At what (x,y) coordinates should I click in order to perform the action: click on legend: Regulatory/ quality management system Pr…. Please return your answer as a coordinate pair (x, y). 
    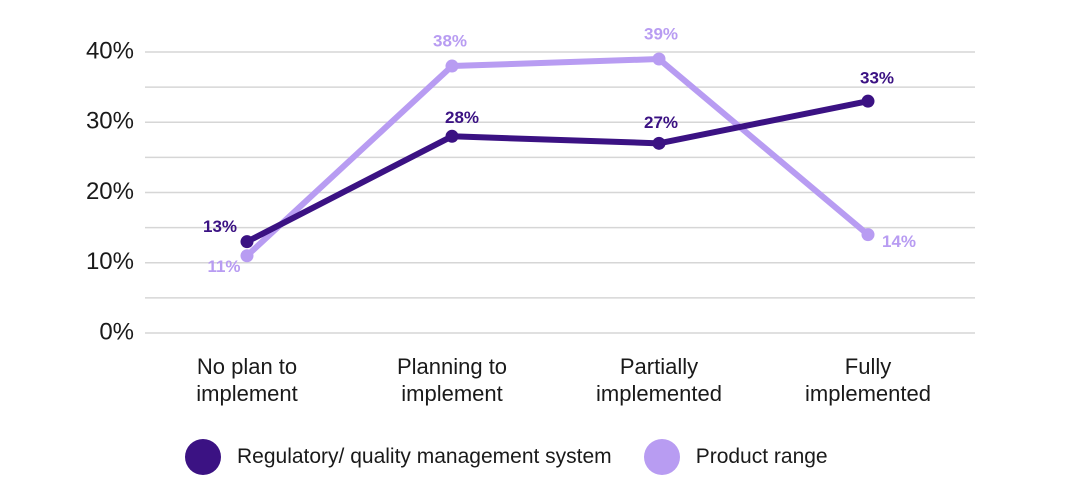
    Looking at the image, I should click on (522, 457).